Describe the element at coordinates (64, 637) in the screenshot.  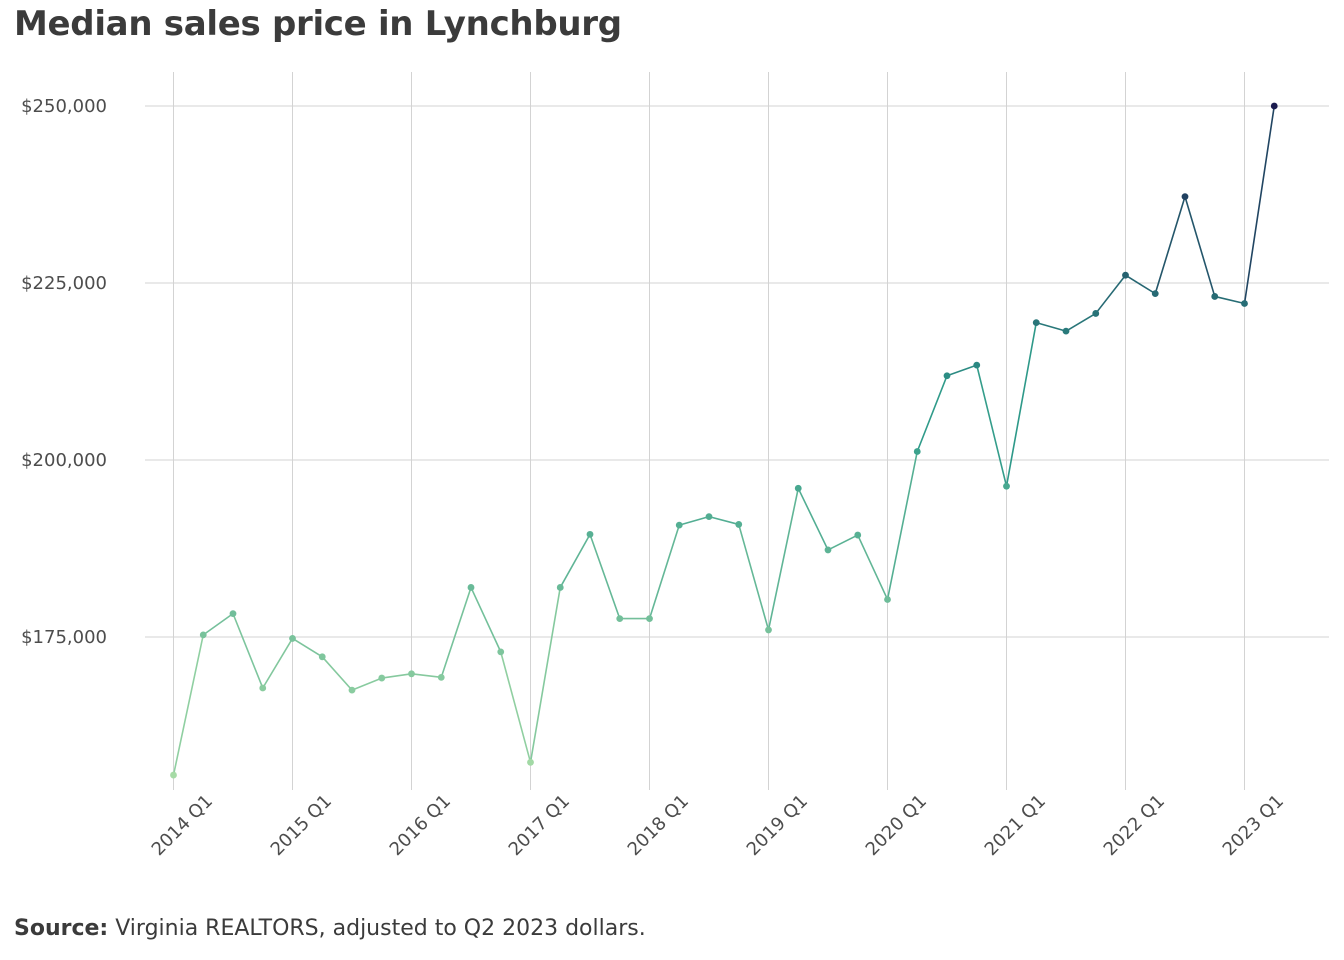
I see `y-tick-label: $175,000` at that location.